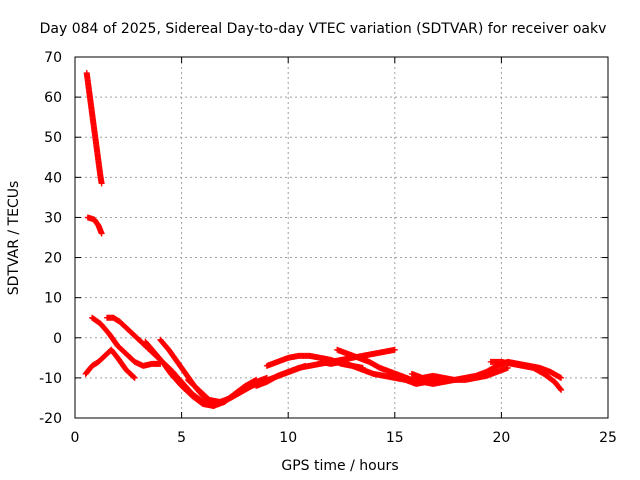 The image size is (640, 480). I want to click on y-tick-label: 70, so click(53, 58).